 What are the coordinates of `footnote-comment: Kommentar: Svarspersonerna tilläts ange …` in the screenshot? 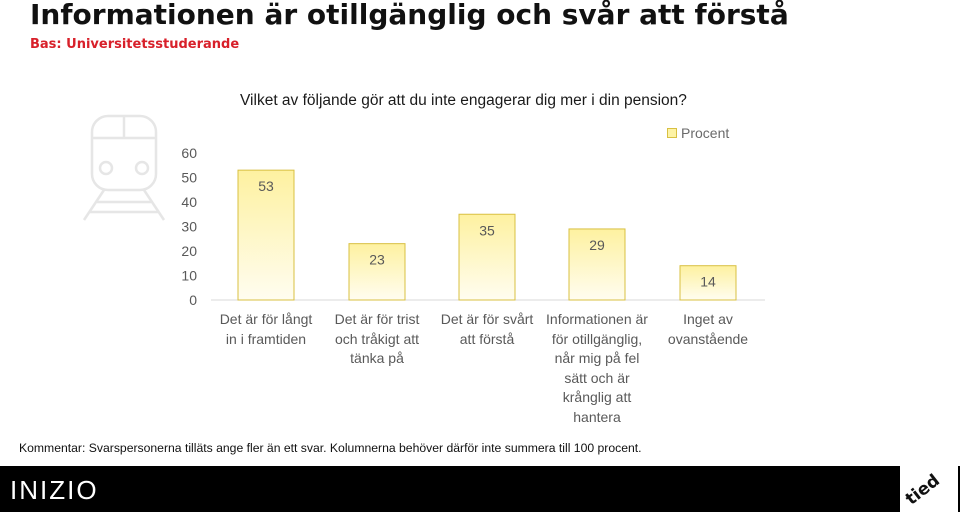 It's located at (330, 448).